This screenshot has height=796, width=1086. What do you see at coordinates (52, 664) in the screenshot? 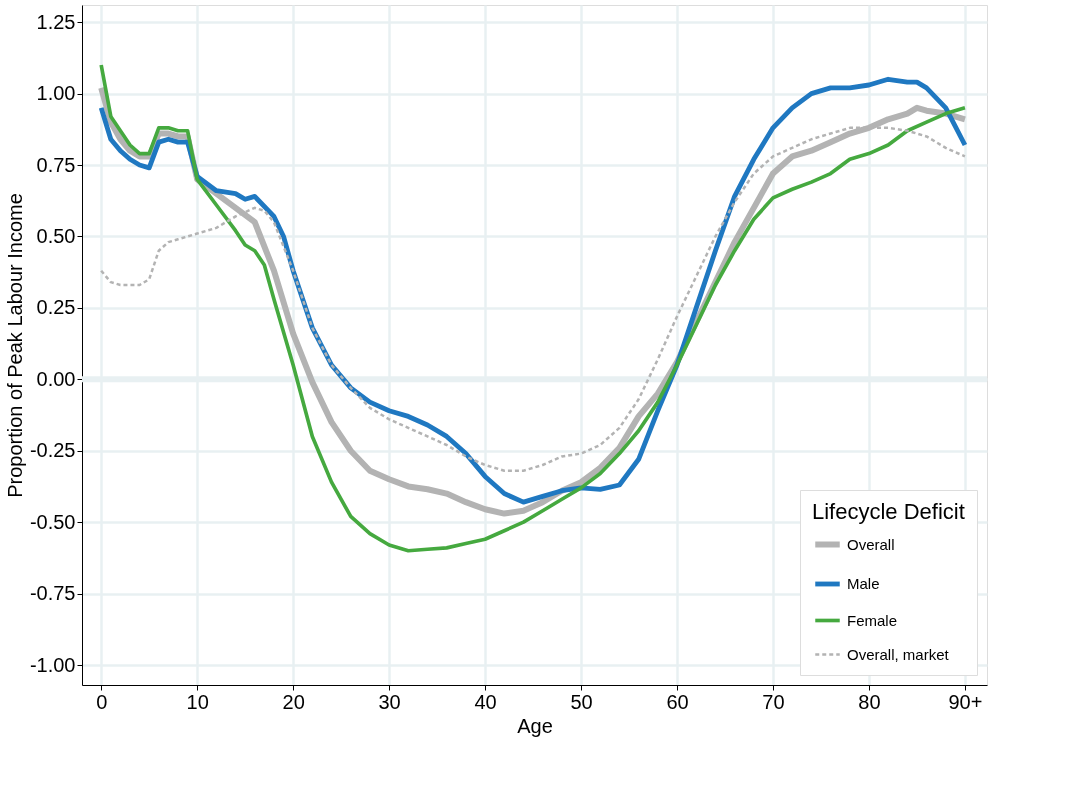
I see `y-tick-label: -1.00` at bounding box center [52, 664].